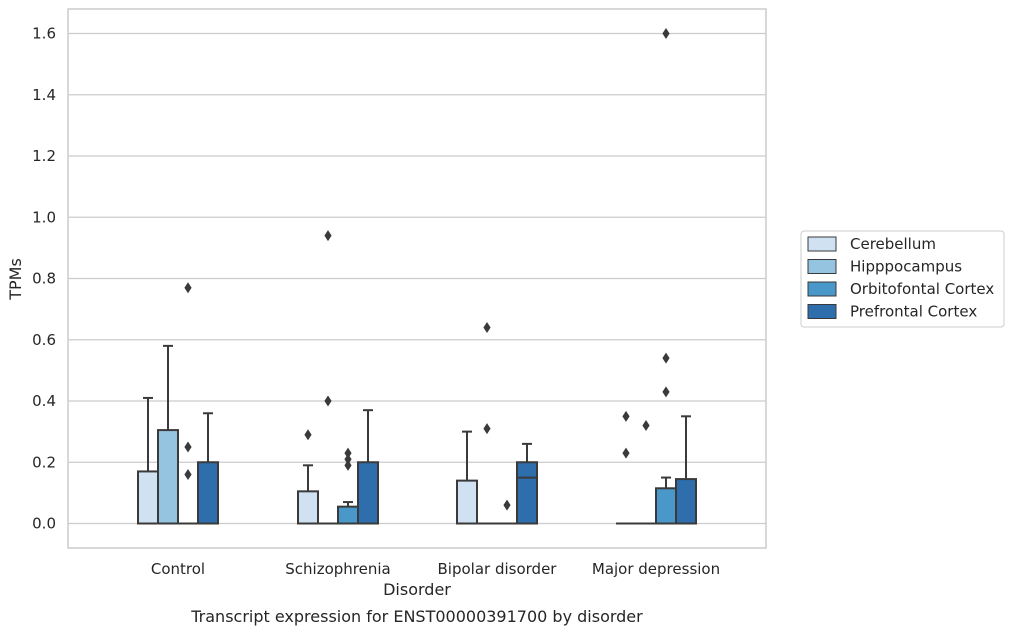  I want to click on legend-label: Hipppocampus, so click(906, 267).